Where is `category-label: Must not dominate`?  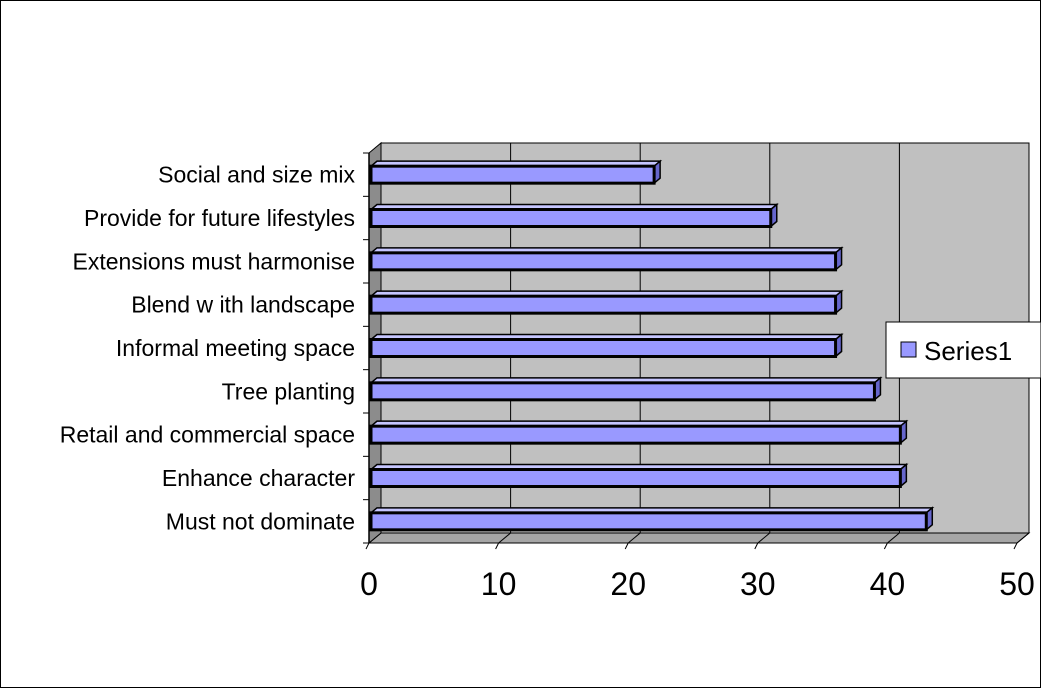
category-label: Must not dominate is located at coordinates (260, 521).